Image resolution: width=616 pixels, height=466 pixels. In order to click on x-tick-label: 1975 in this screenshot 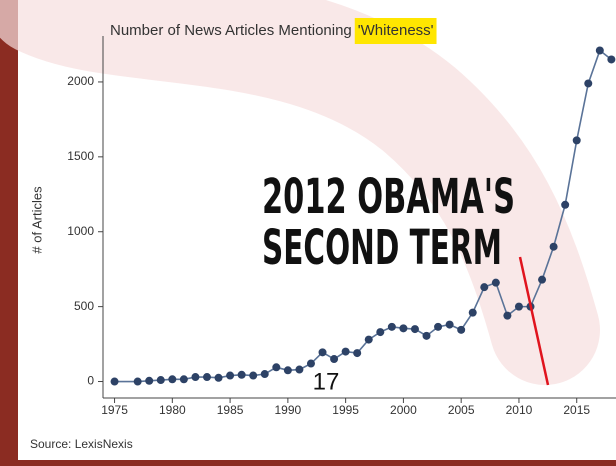, I will do `click(114, 410)`.